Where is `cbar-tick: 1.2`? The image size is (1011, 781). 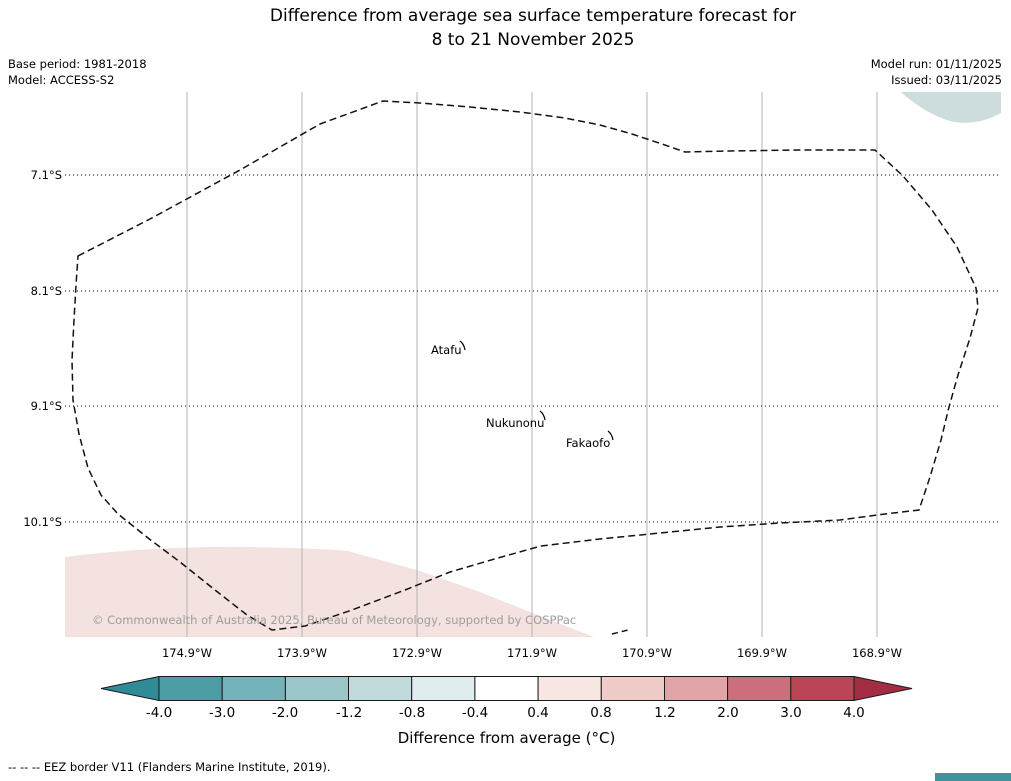 cbar-tick: 1.2 is located at coordinates (665, 713).